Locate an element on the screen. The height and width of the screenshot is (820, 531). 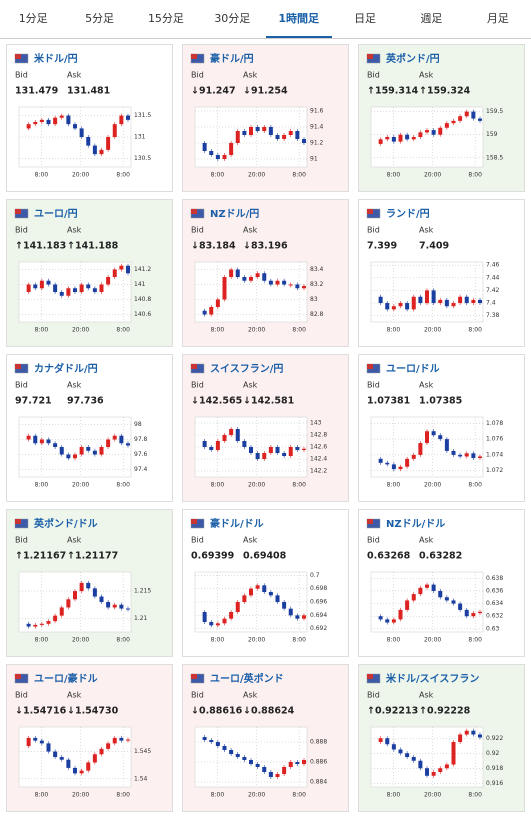
tab: 15分足 is located at coordinates (165, 18).